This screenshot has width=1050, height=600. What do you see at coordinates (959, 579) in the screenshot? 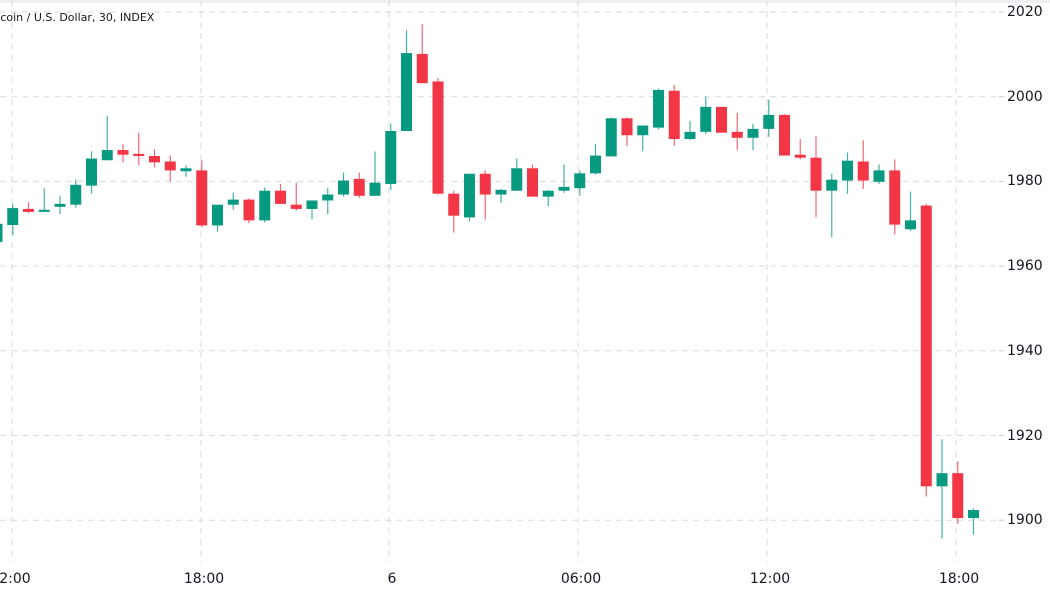
I see `x-tick-label: 18:00` at bounding box center [959, 579].